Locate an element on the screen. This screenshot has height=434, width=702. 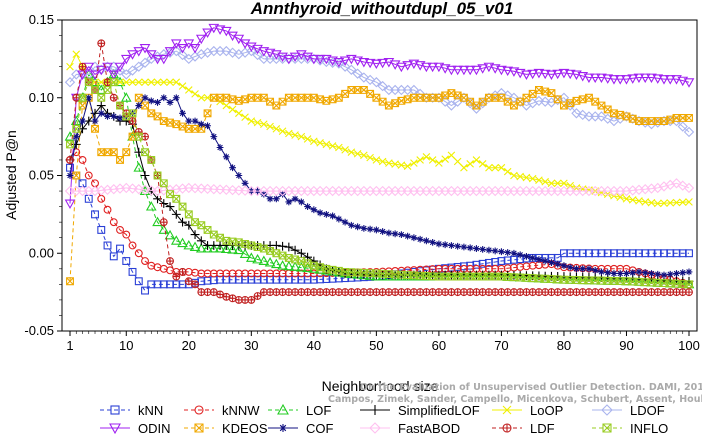
legend-label: LOF is located at coordinates (318, 410).